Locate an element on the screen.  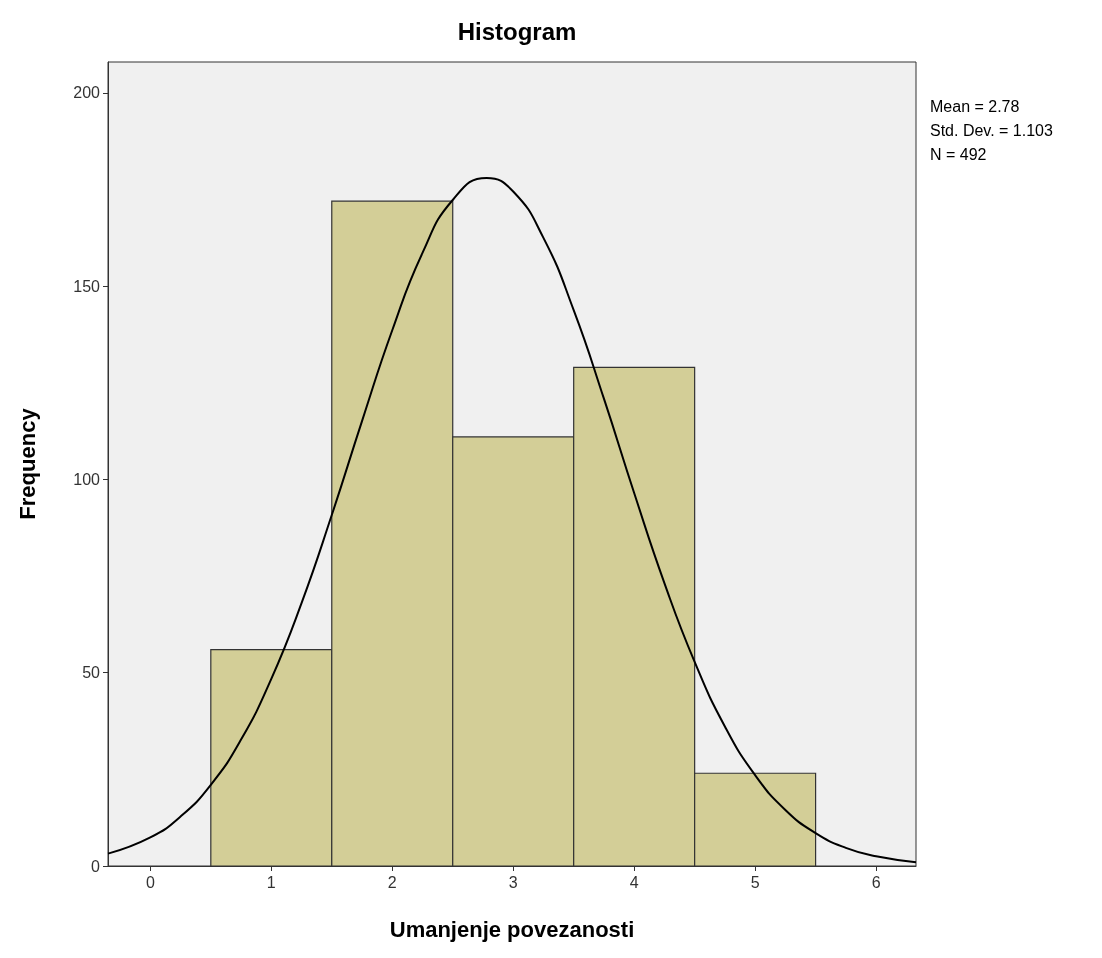
chart-title: Histogram is located at coordinates (517, 31).